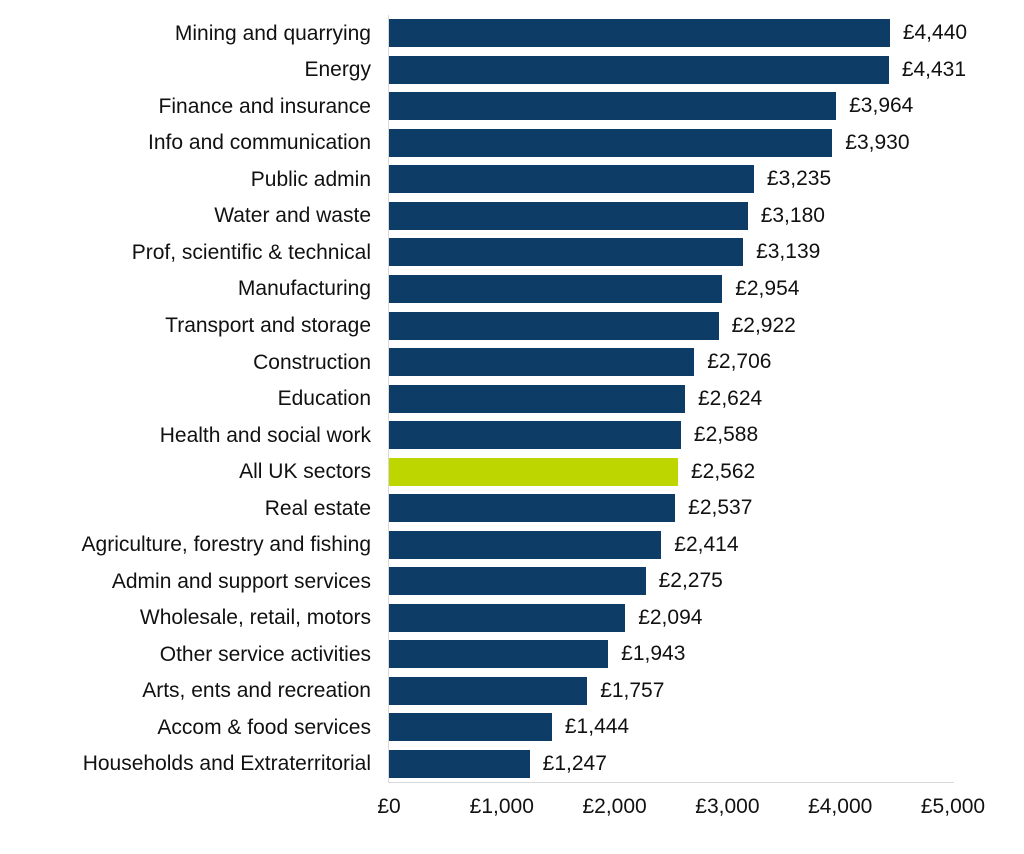  What do you see at coordinates (690, 581) in the screenshot?
I see `value-label: £2,275` at bounding box center [690, 581].